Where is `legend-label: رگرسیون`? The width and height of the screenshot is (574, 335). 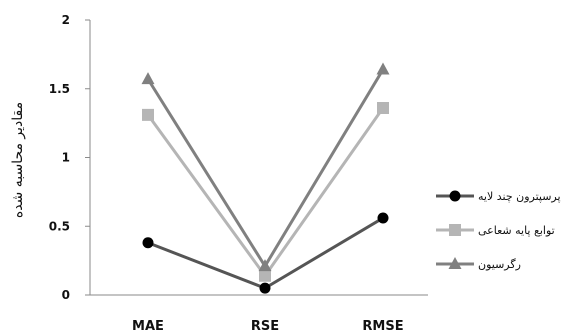
legend-label: رگرسیون is located at coordinates (499, 264).